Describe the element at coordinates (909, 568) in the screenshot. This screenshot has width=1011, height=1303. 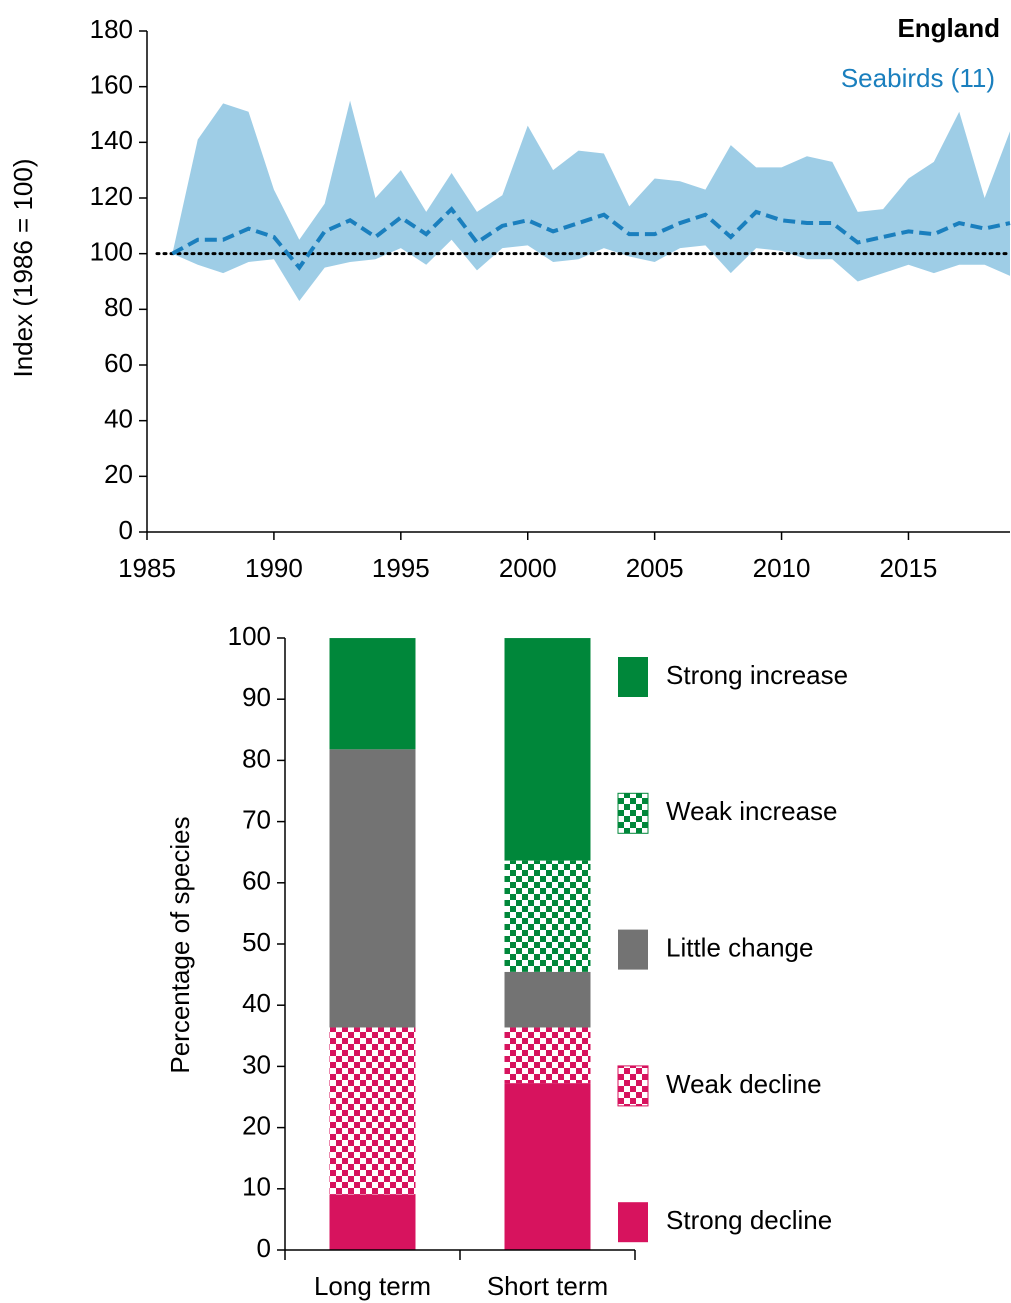
I see `x-tick-label: 2015` at that location.